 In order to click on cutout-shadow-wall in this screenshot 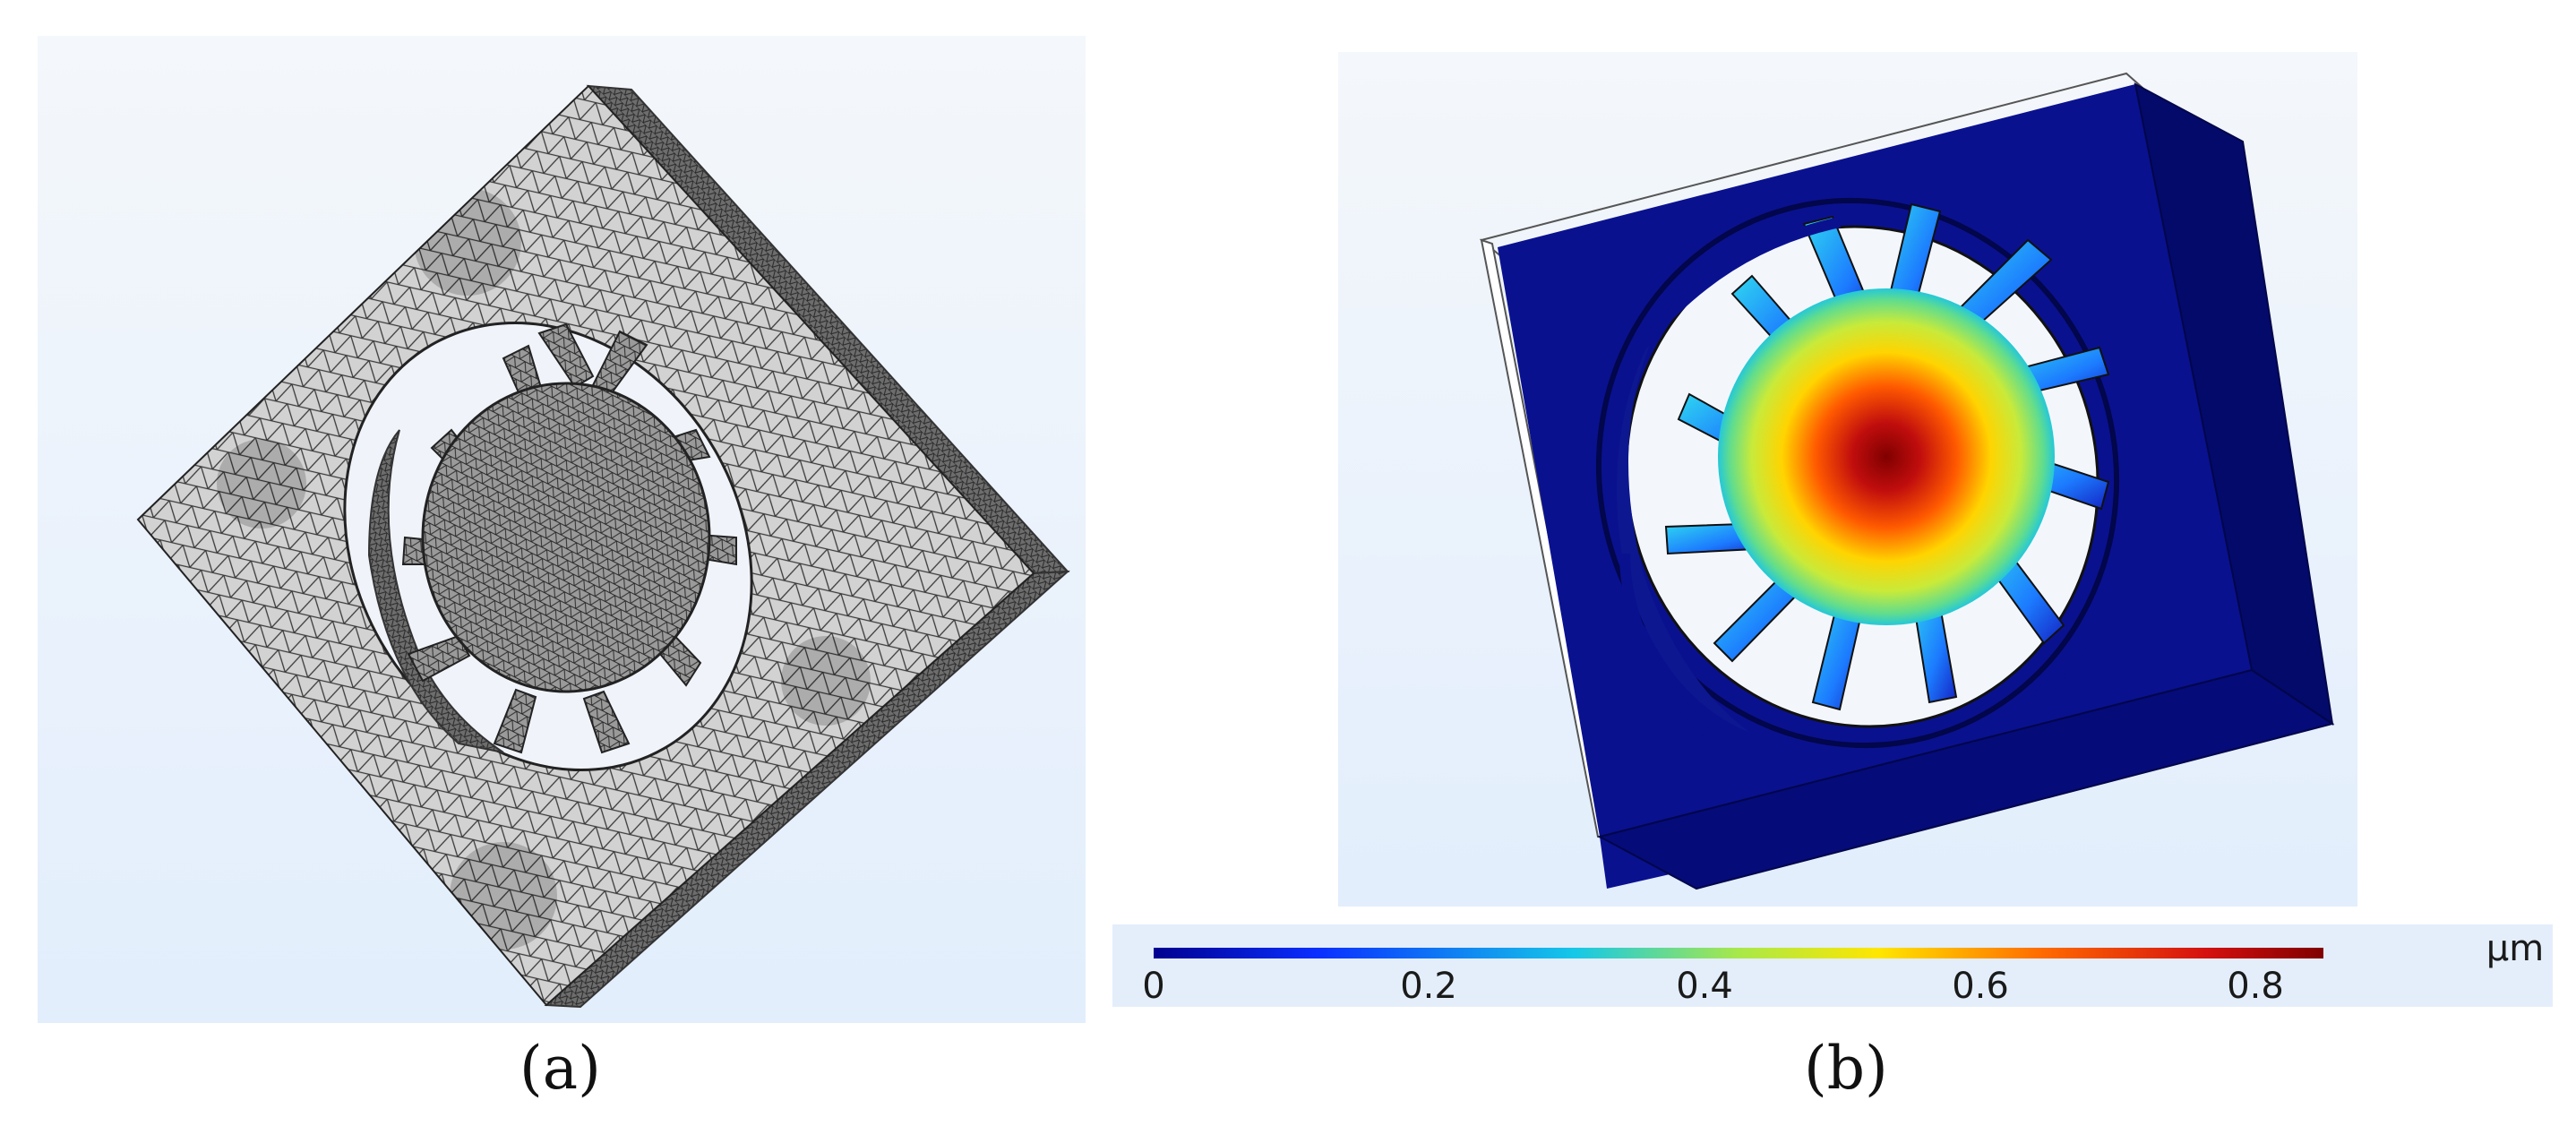, I will do `click(1683, 527)`.